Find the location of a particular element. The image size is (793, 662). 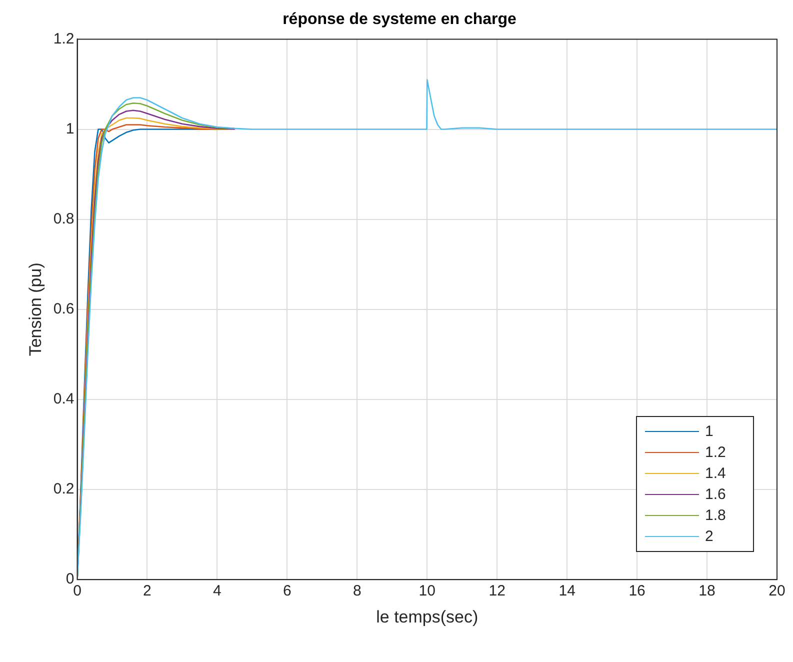

x-tick-label: 20 is located at coordinates (777, 591).